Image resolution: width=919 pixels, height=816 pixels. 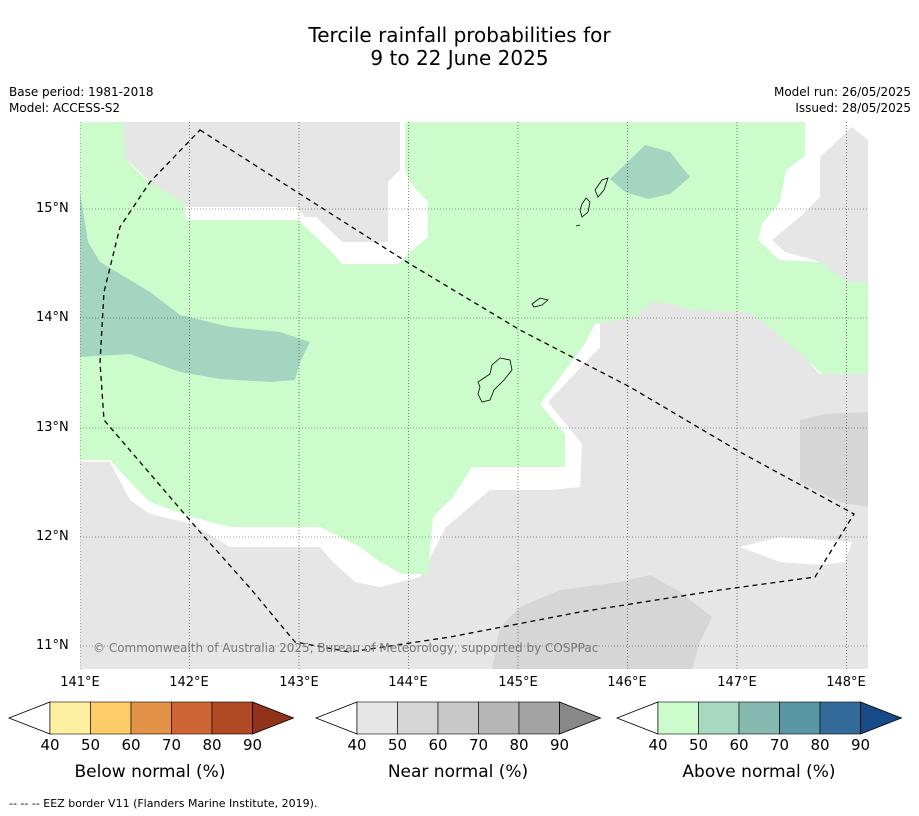 What do you see at coordinates (658, 745) in the screenshot?
I see `colorbar-above-tick: 40` at bounding box center [658, 745].